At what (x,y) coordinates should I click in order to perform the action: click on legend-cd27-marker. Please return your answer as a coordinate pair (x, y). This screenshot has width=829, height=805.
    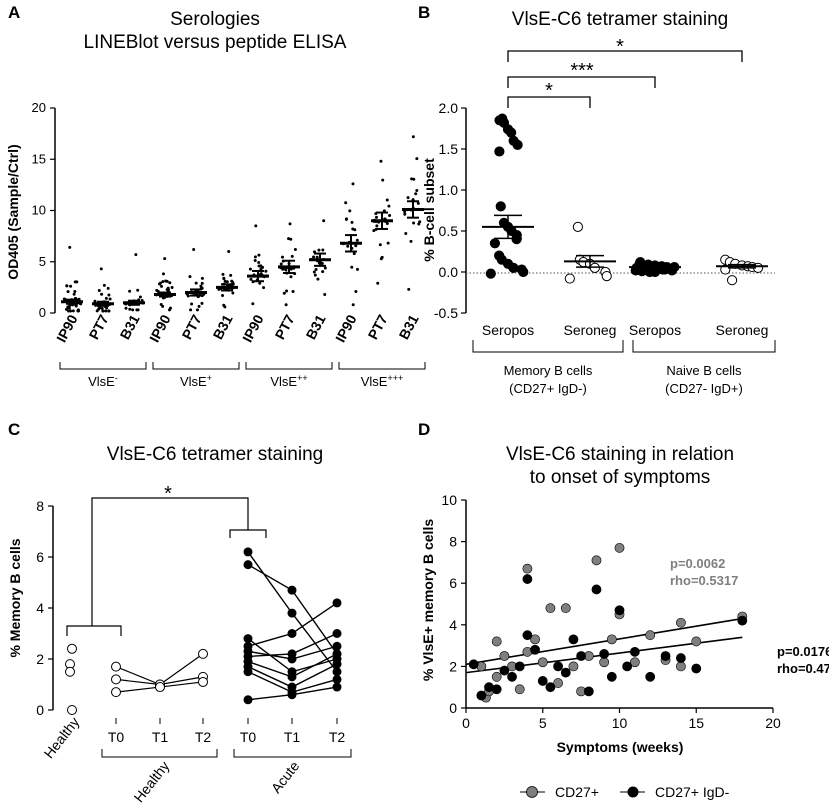
    Looking at the image, I should click on (532, 792).